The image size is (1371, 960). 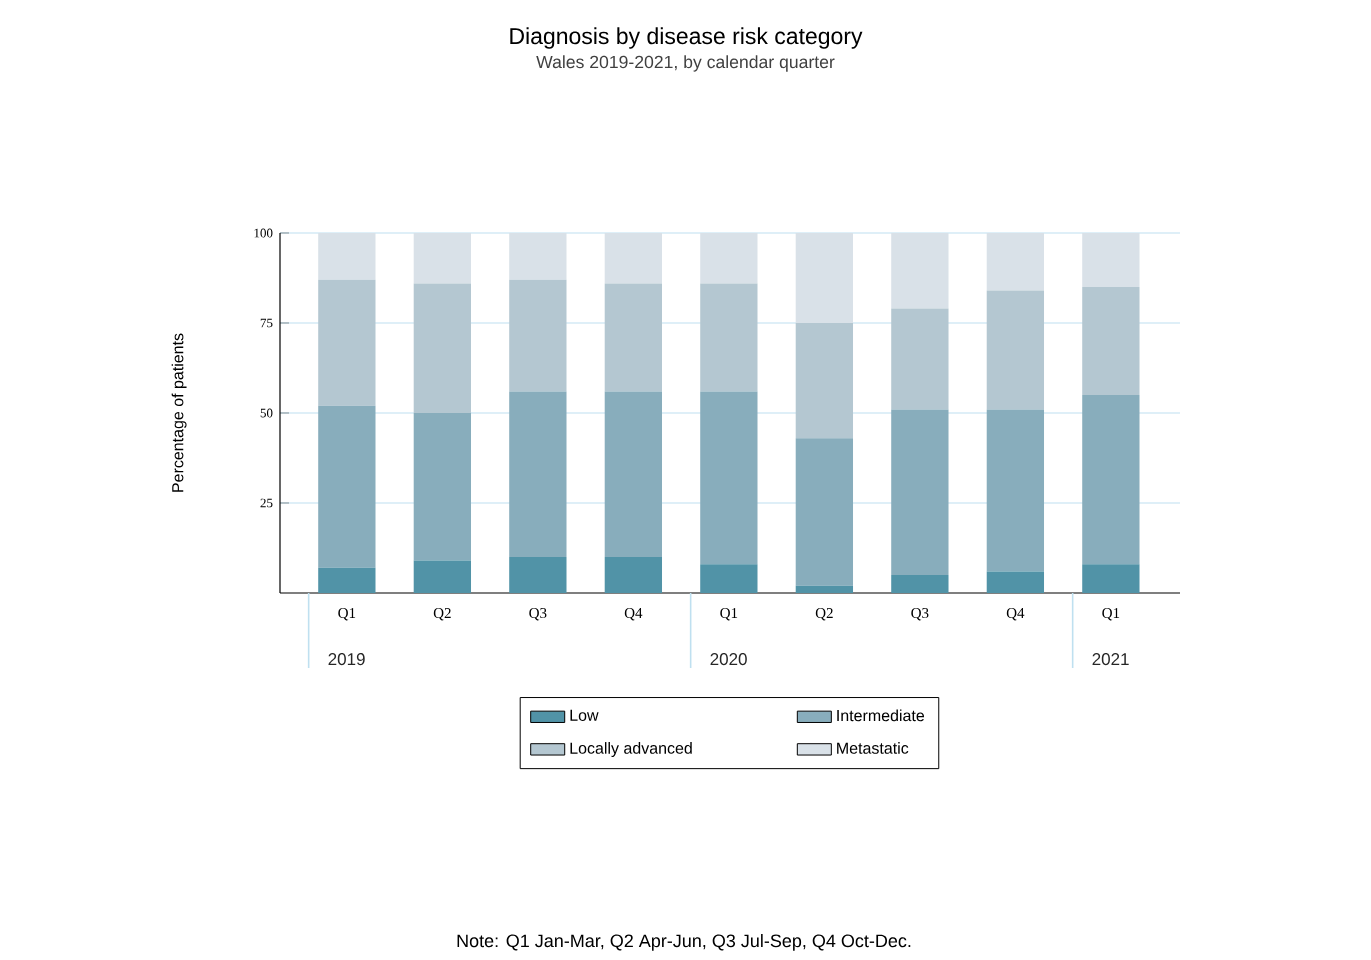 I want to click on legend-label: Intermediate, so click(x=881, y=715).